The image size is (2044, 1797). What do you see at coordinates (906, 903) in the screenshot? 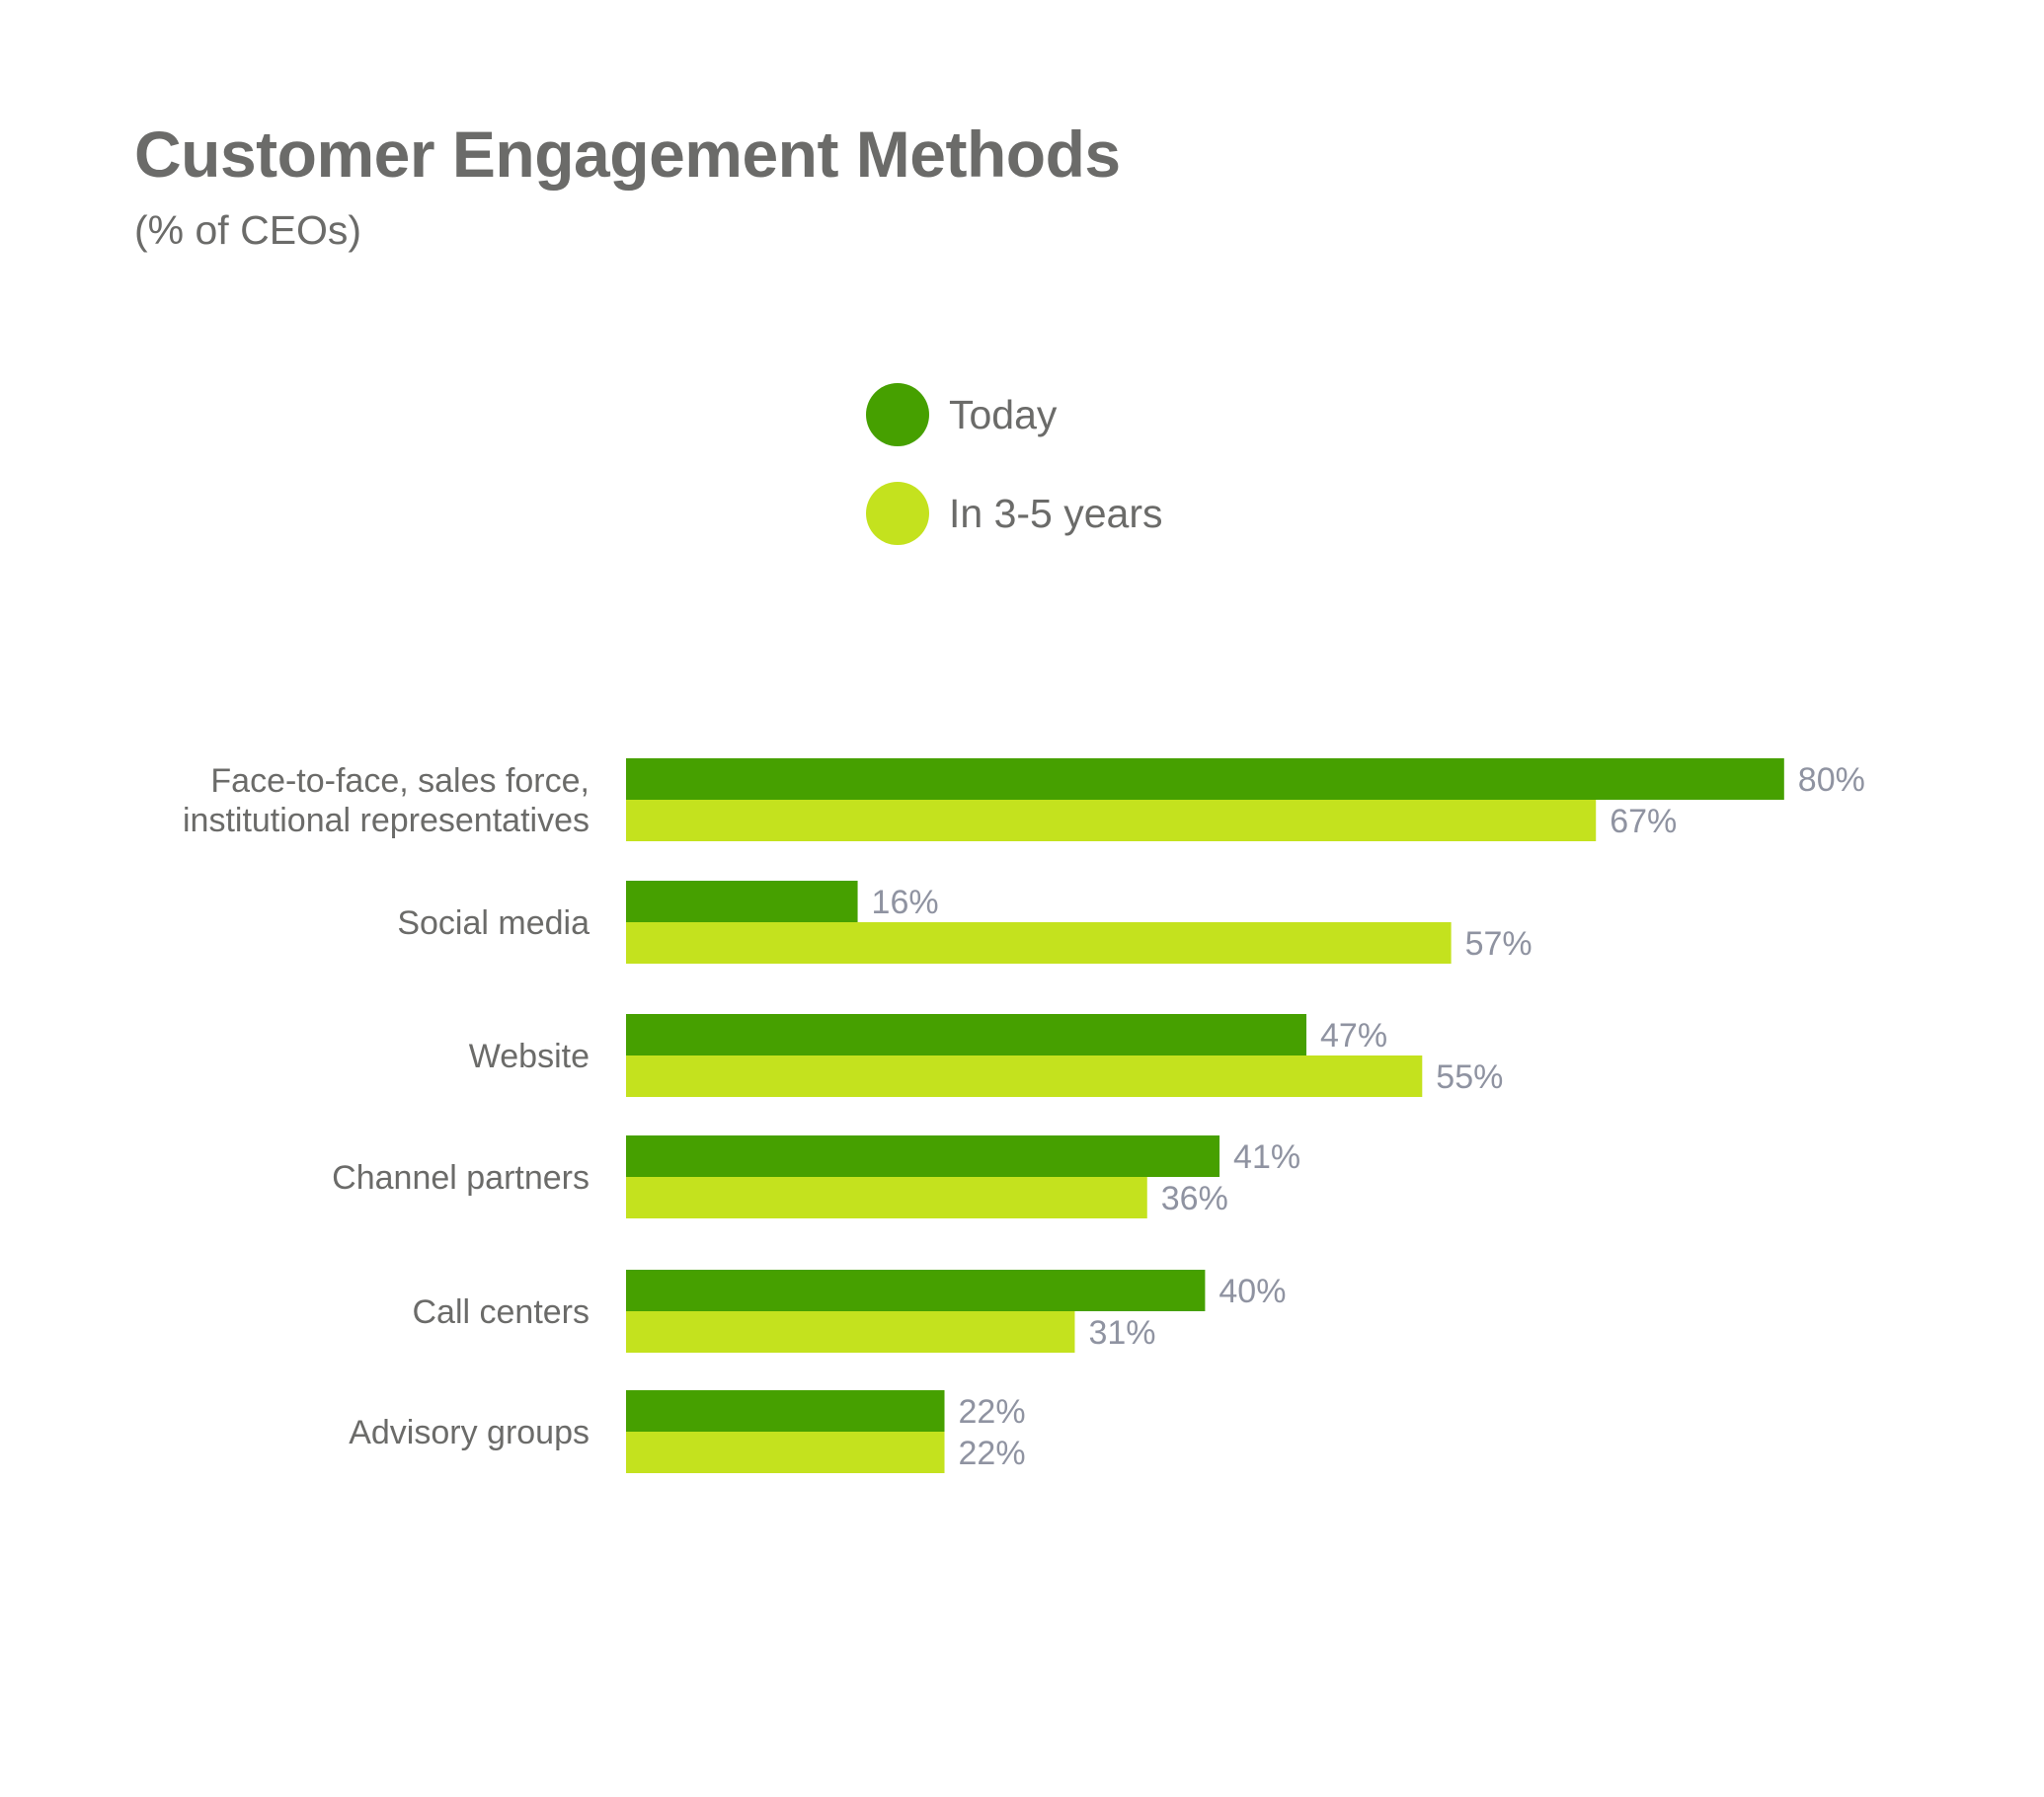
I see `value-label-today-social-media: 16%` at bounding box center [906, 903].